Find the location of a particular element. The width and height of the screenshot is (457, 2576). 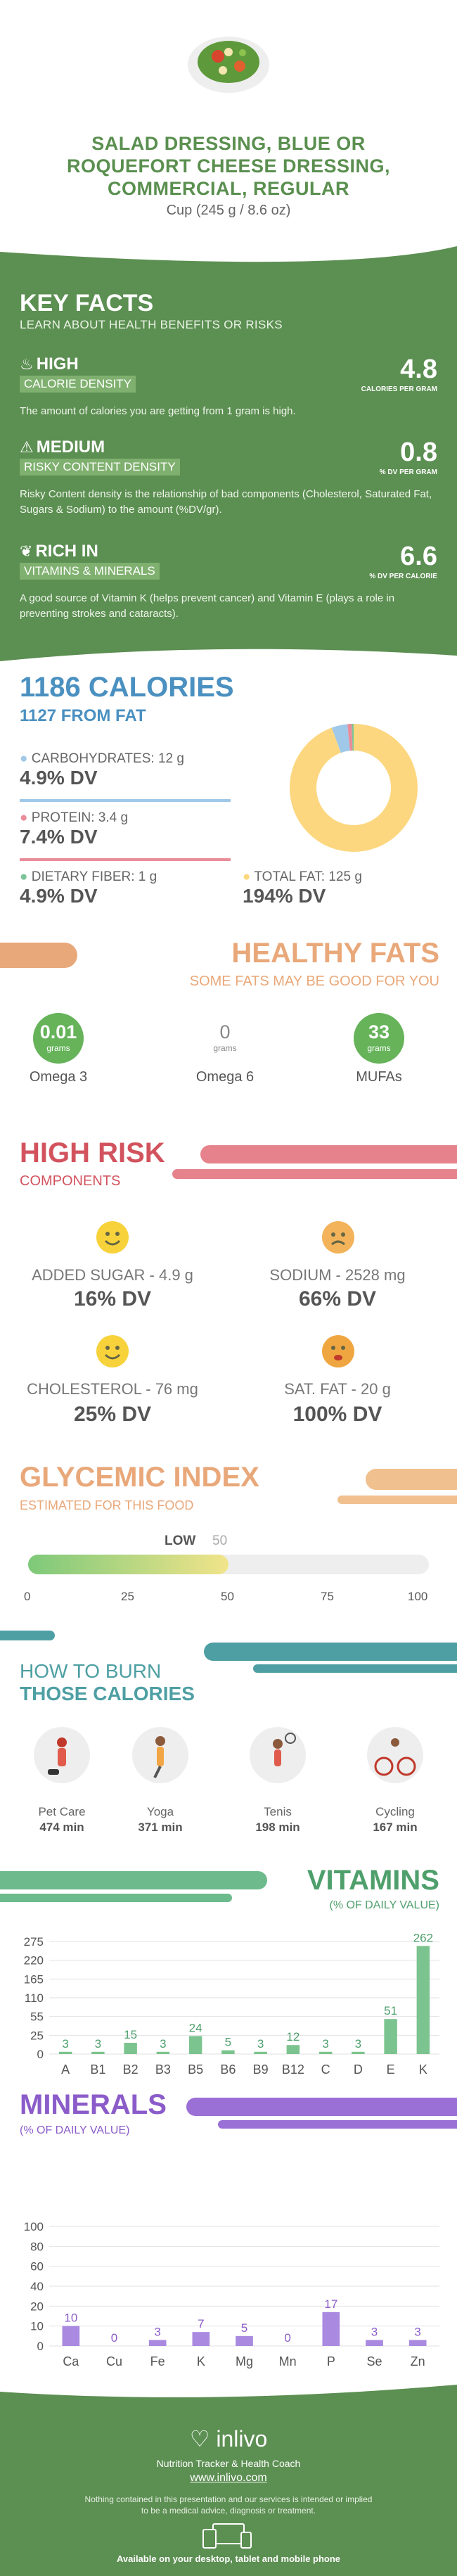

pet-care-icon is located at coordinates (62, 1755).